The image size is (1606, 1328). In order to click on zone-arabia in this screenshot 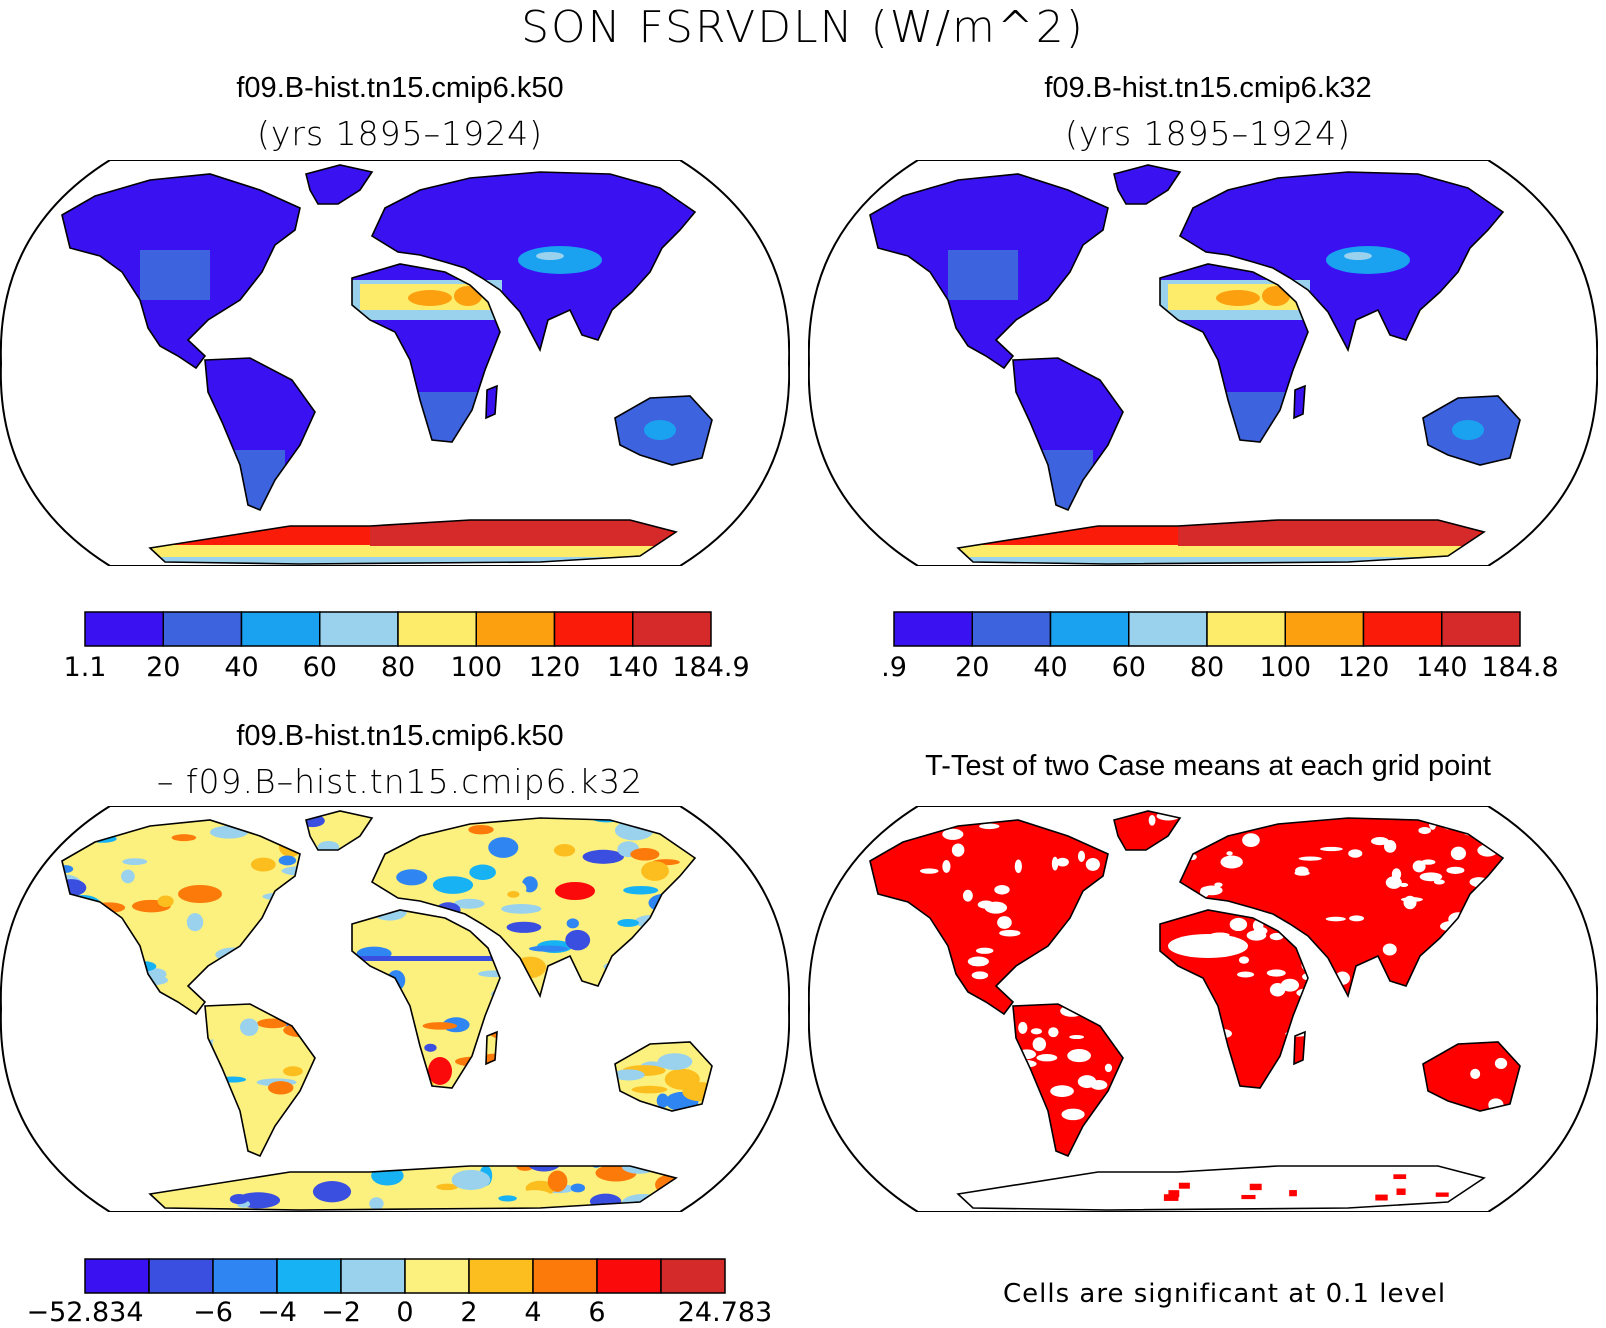, I will do `click(1276, 296)`.